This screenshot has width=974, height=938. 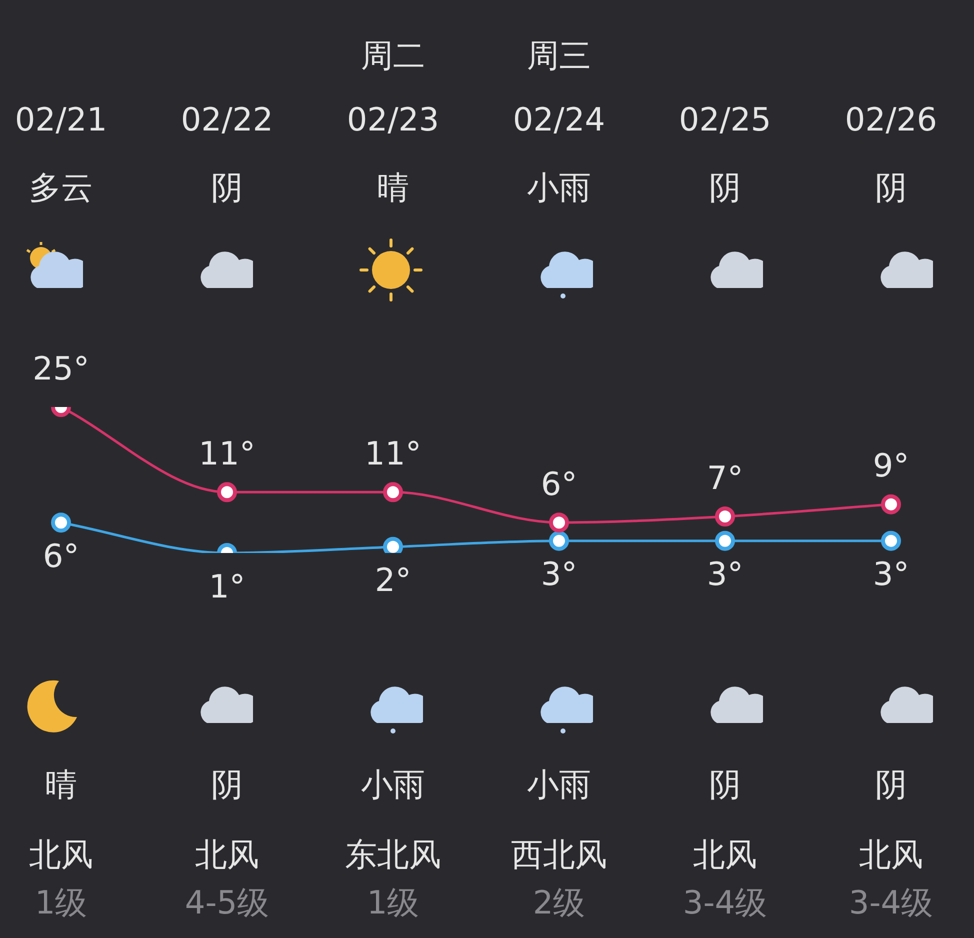 I want to click on x-tick-label: 02/24, so click(x=559, y=119).